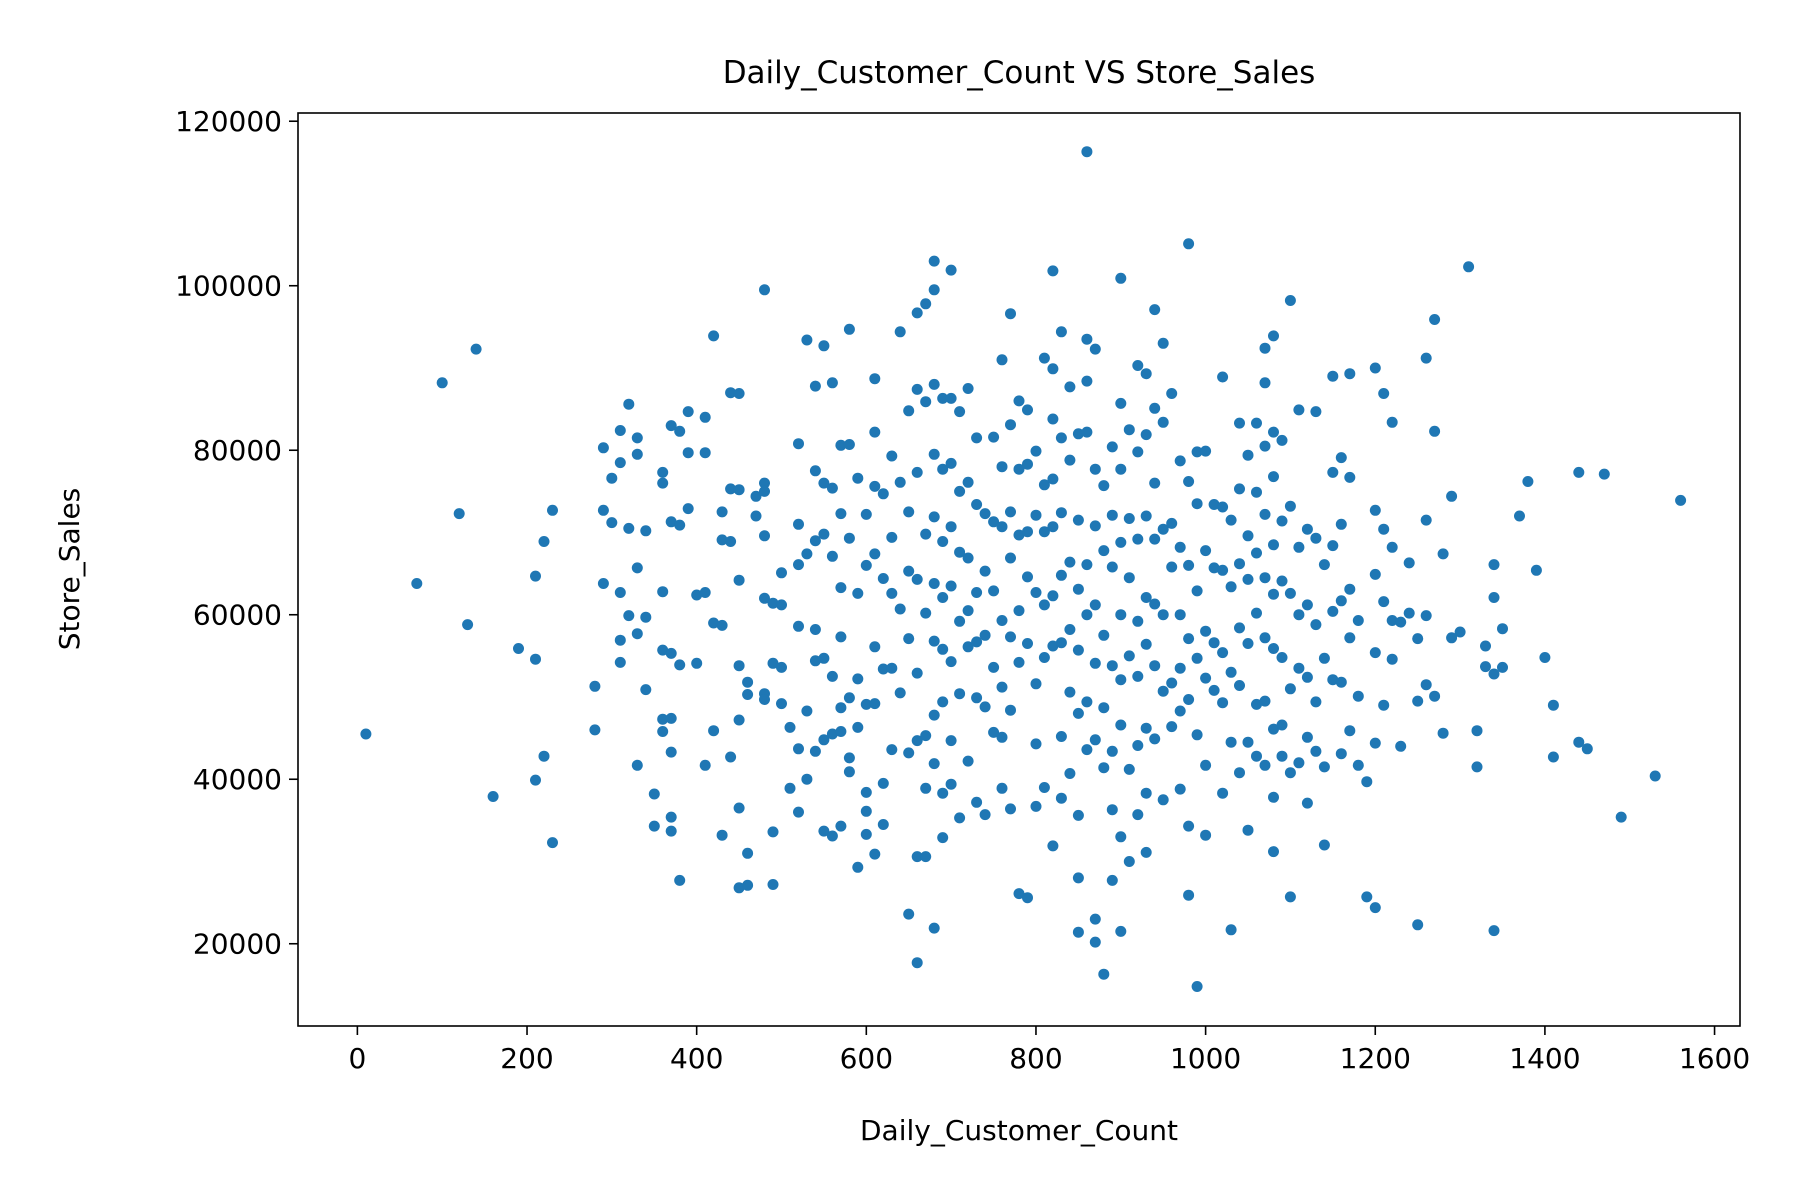  I want to click on x-tick-label: 600, so click(866, 1058).